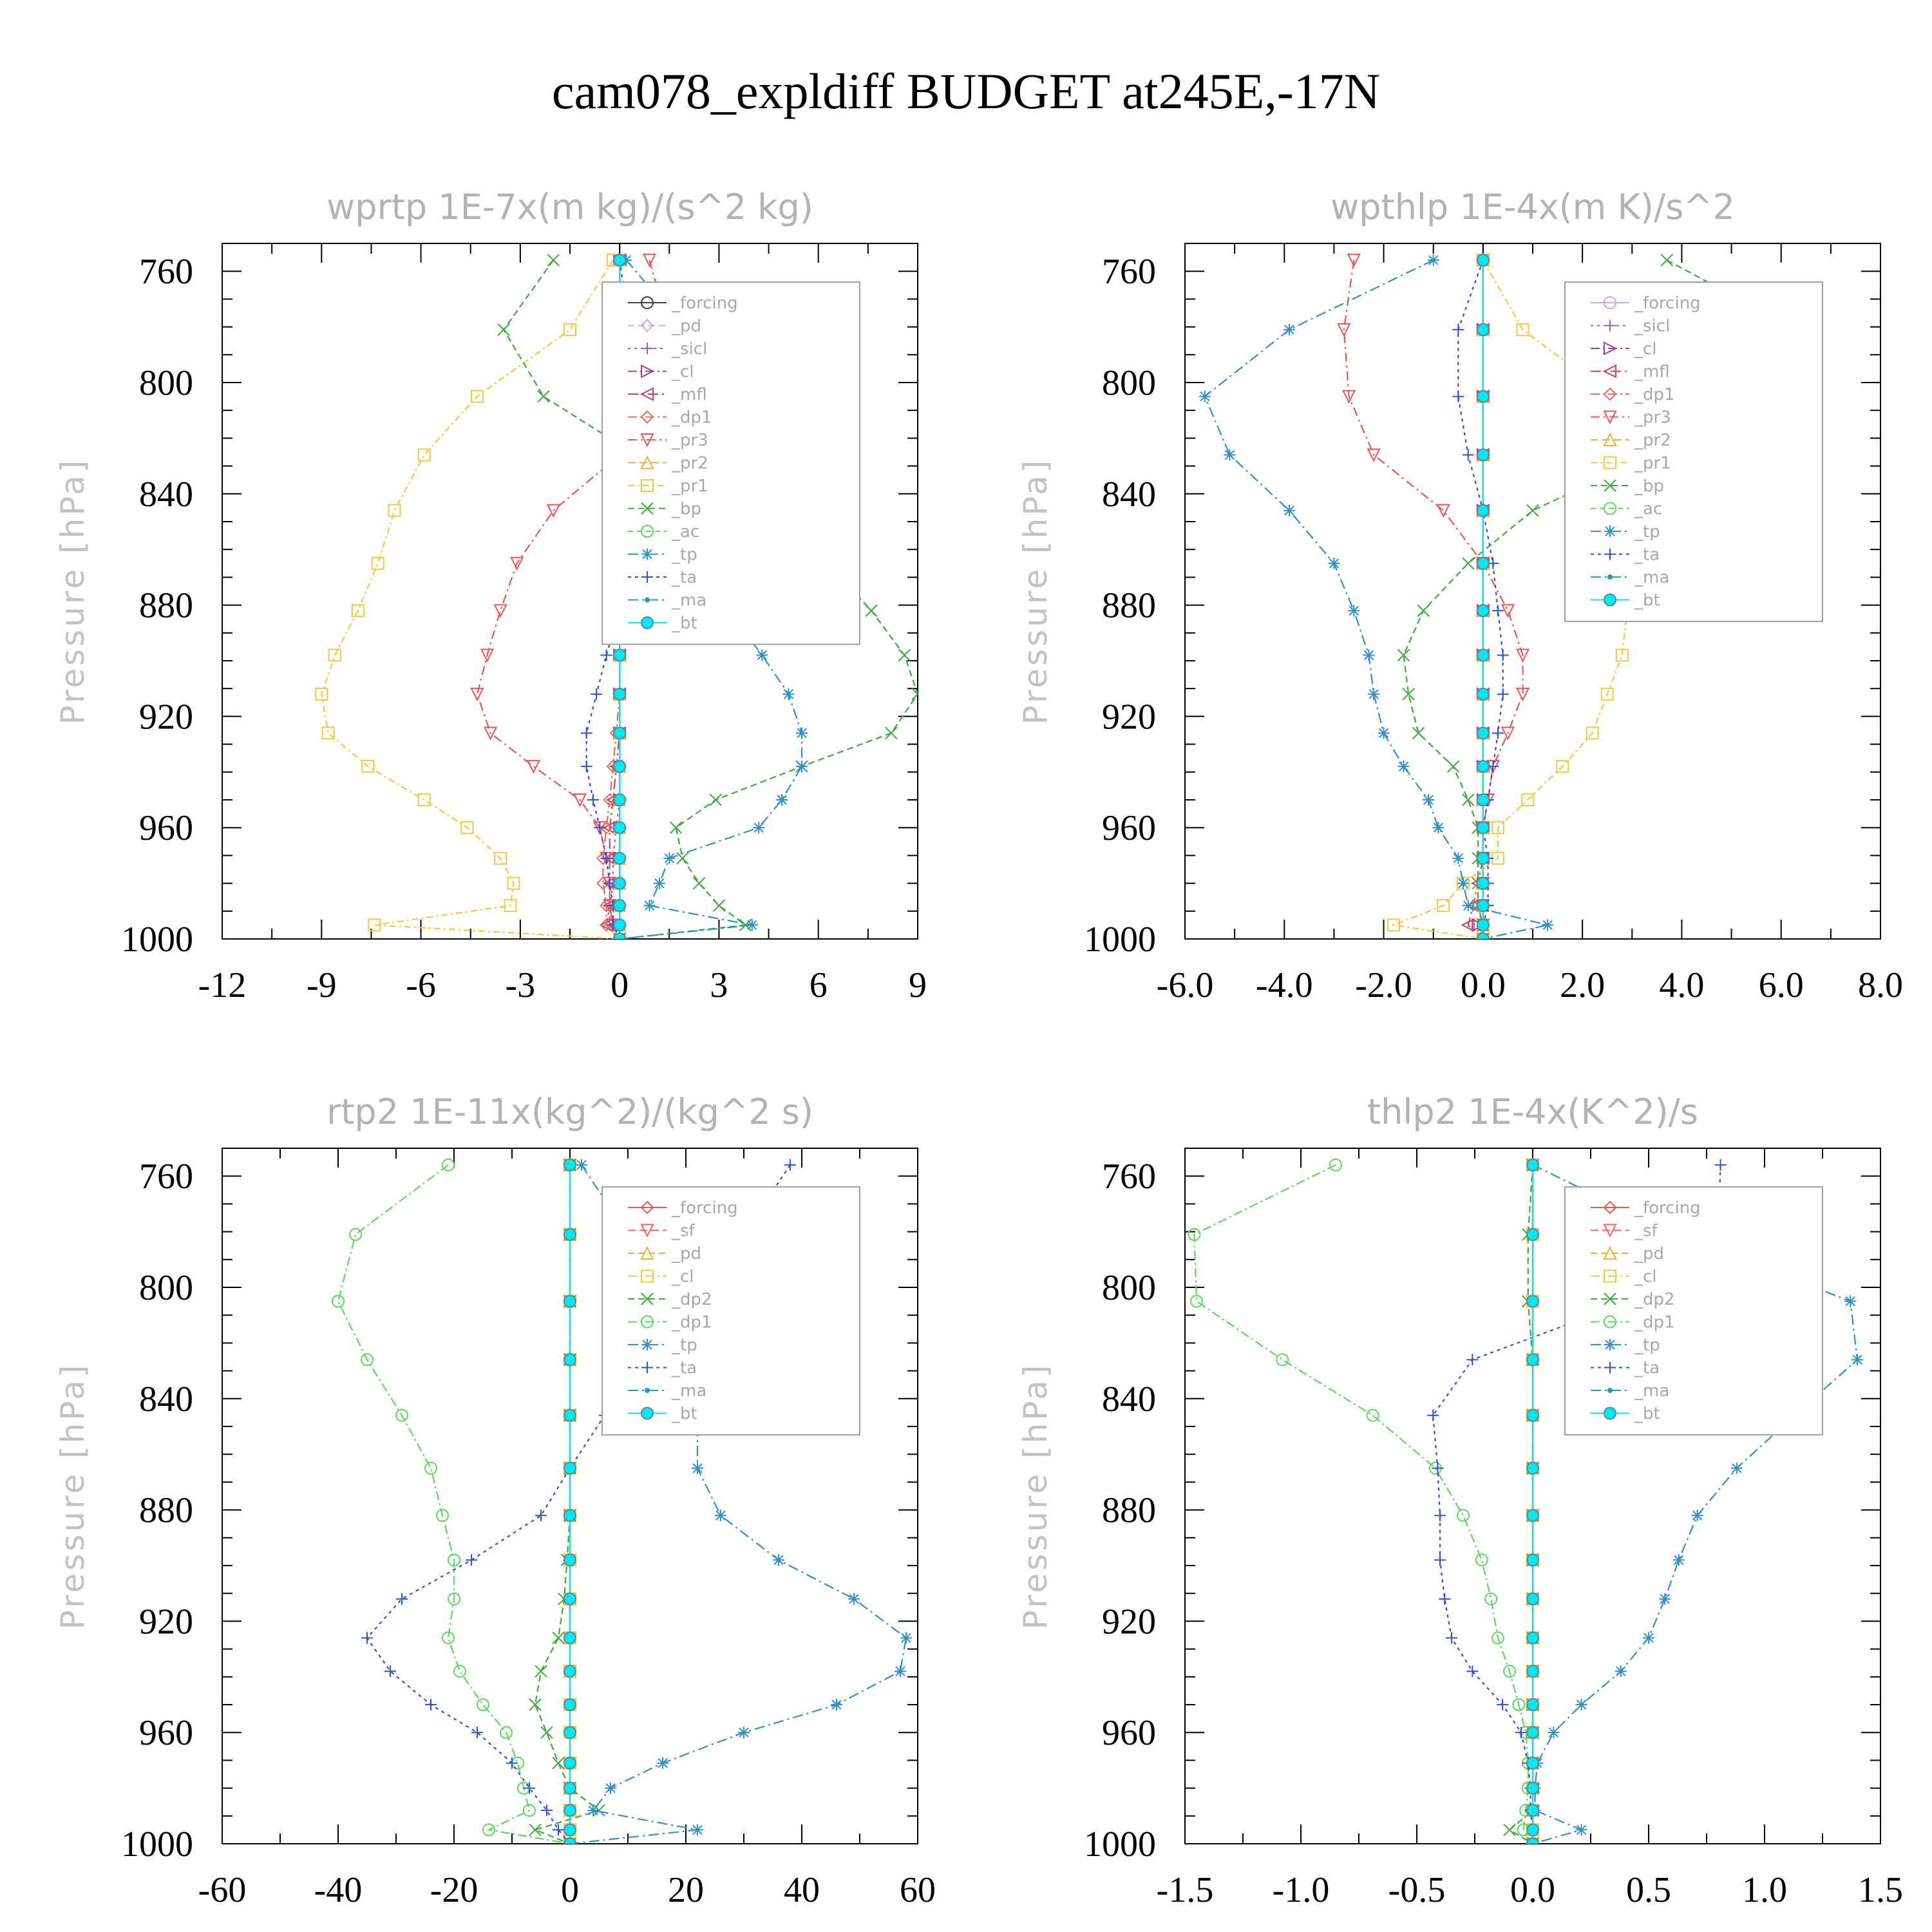  Describe the element at coordinates (691, 418) in the screenshot. I see `legend-entry: _dp1` at that location.